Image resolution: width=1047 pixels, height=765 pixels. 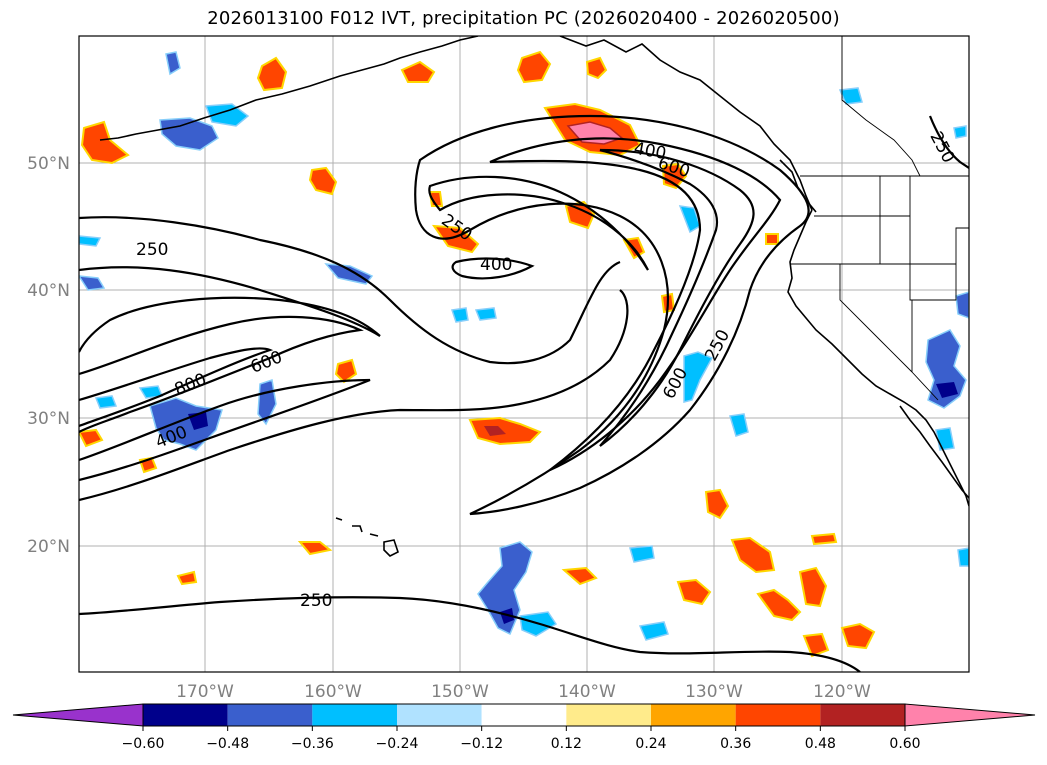 I want to click on lat-label-20n: 20°N, so click(x=48, y=547).